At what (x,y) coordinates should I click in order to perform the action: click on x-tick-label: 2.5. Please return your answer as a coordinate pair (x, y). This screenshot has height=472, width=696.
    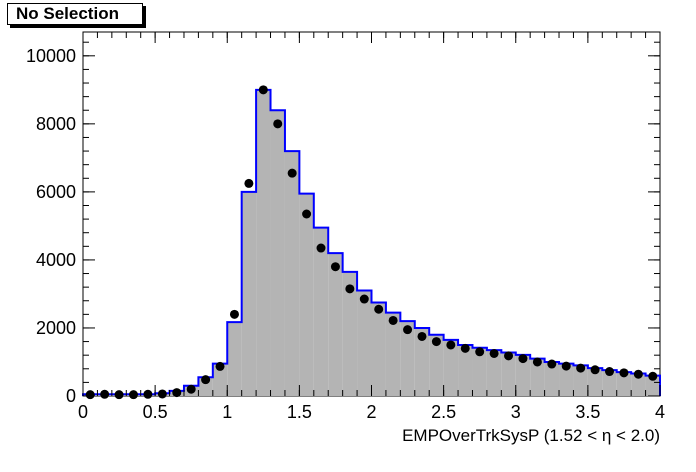
    Looking at the image, I should click on (443, 412).